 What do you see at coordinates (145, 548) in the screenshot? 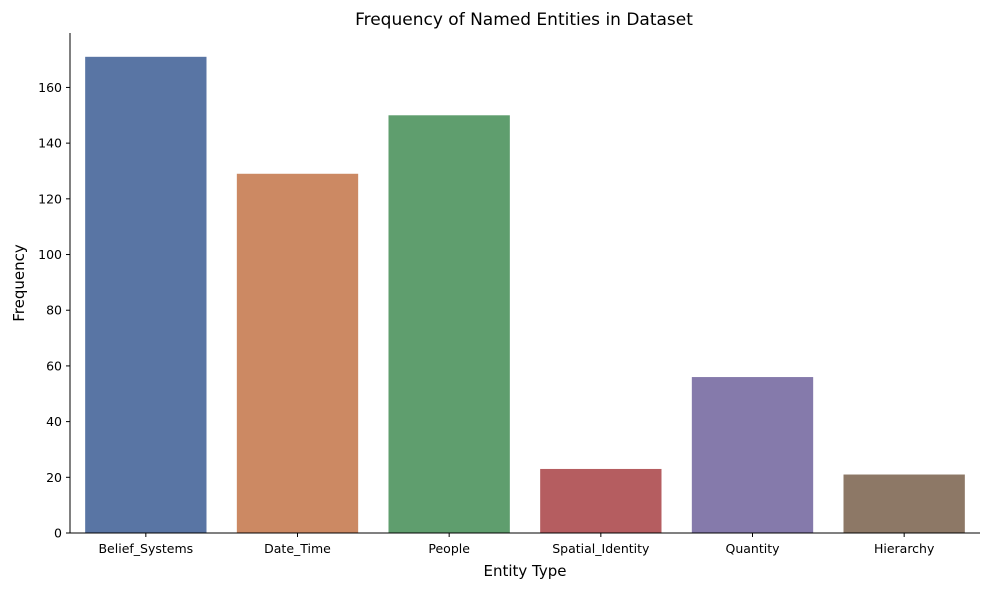
I see `x-tick-label: Belief_Systems` at bounding box center [145, 548].